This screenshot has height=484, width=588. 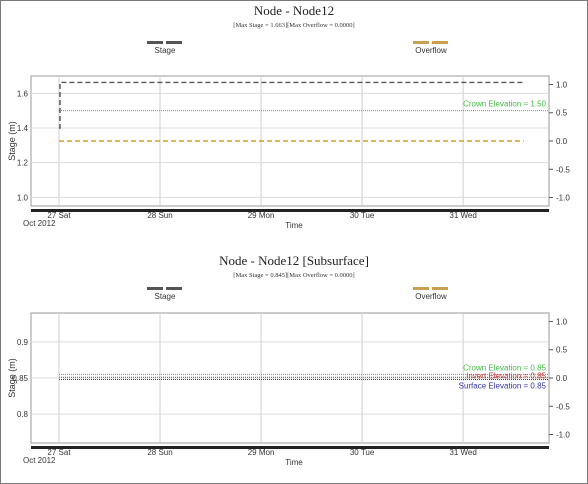 I want to click on chart1-legend-swatch-2b, so click(x=440, y=42).